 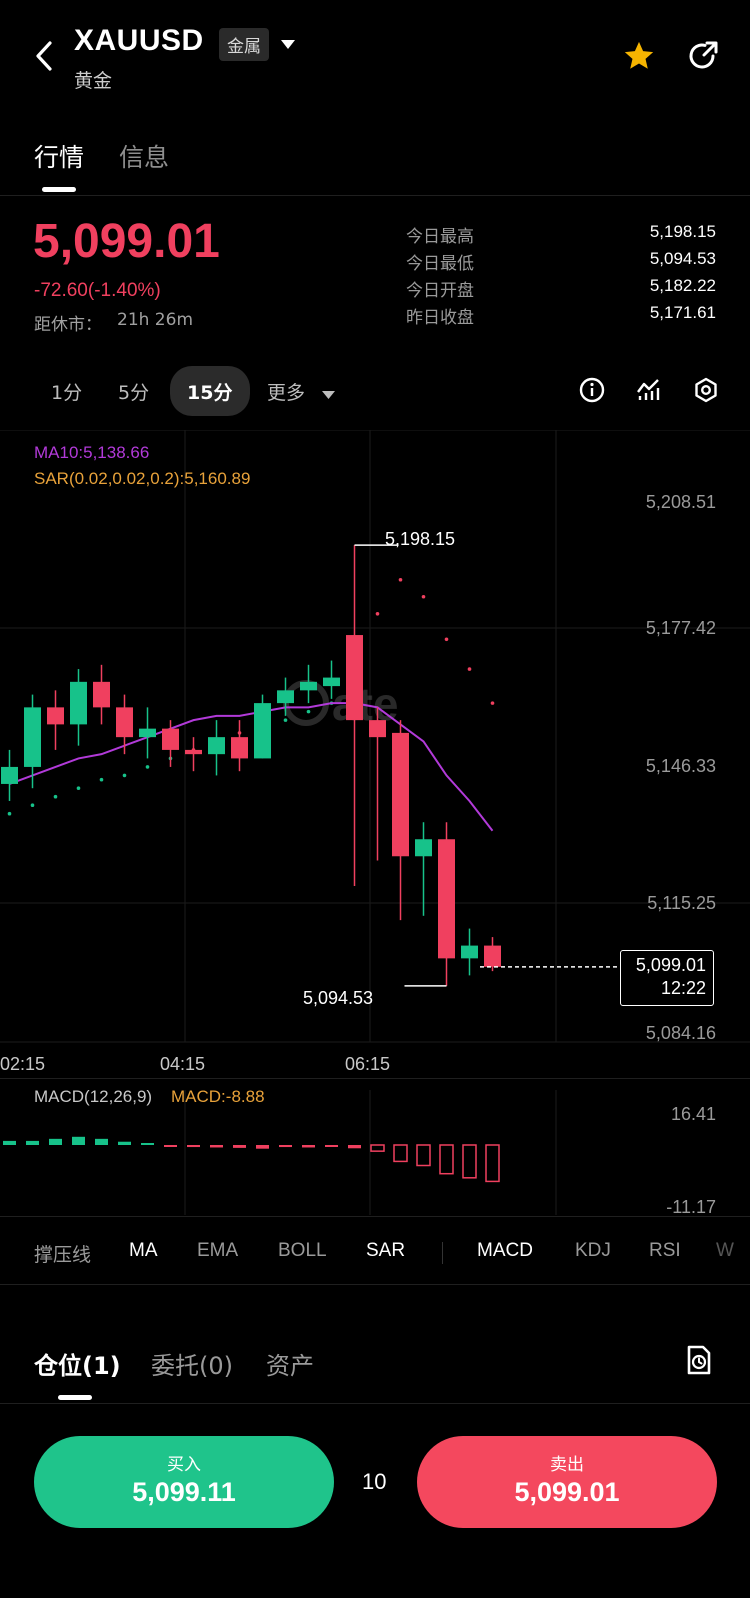 I want to click on tab-positions: 仓位(1), so click(x=77, y=1366).